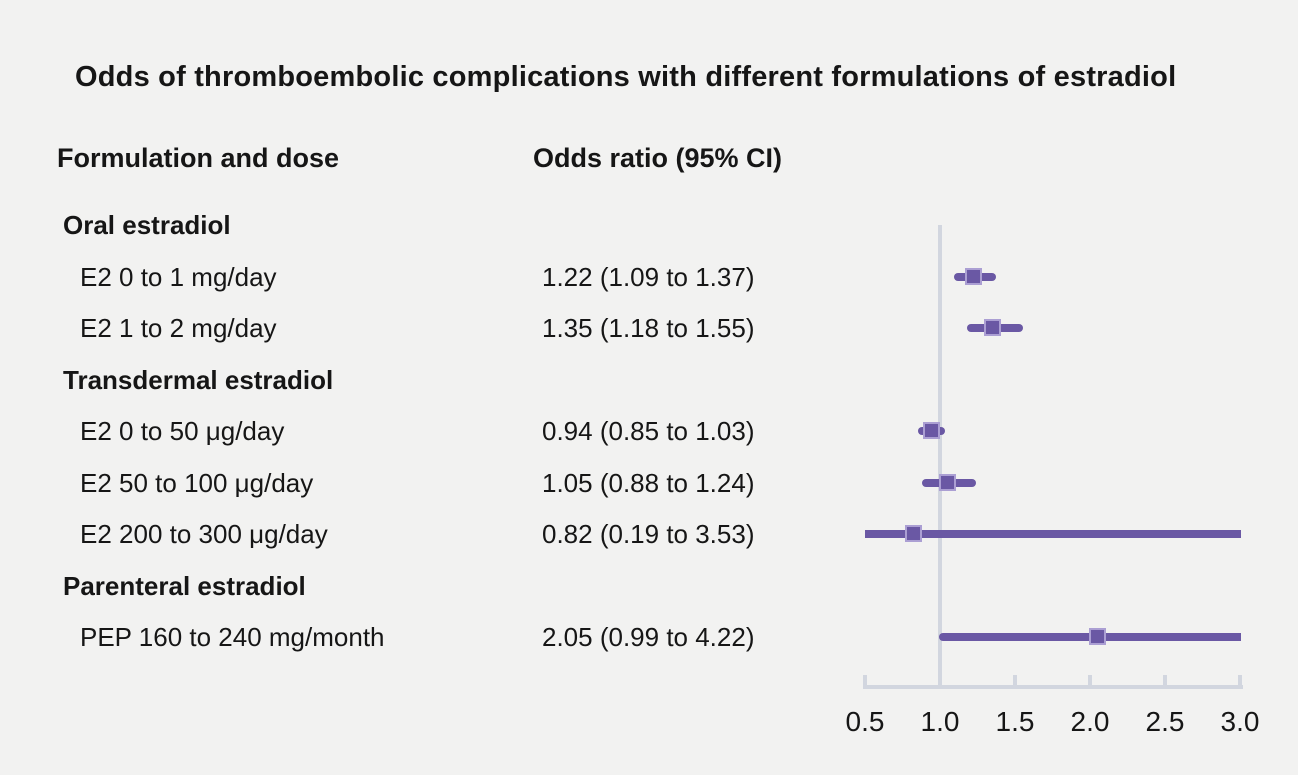 The image size is (1298, 775). What do you see at coordinates (184, 586) in the screenshot?
I see `group-header: Parenteral estradiol` at bounding box center [184, 586].